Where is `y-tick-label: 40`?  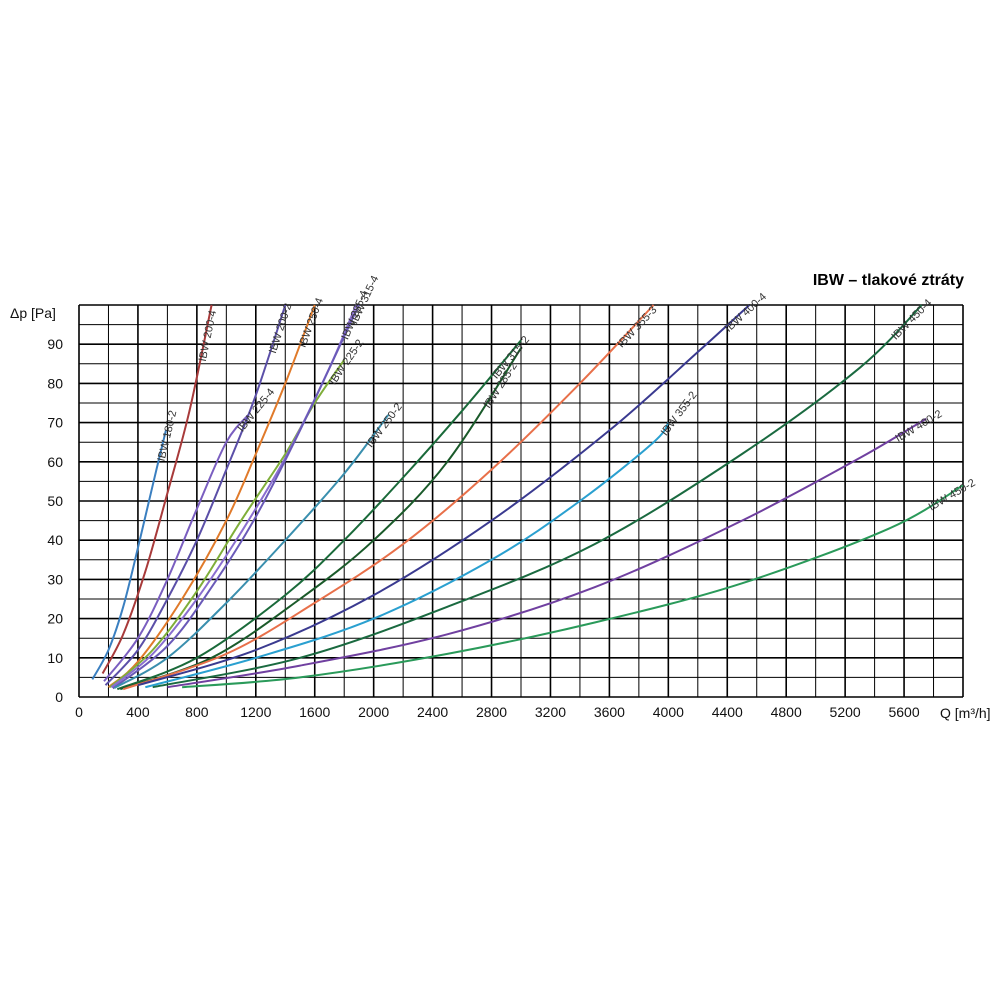
y-tick-label: 40 is located at coordinates (55, 540).